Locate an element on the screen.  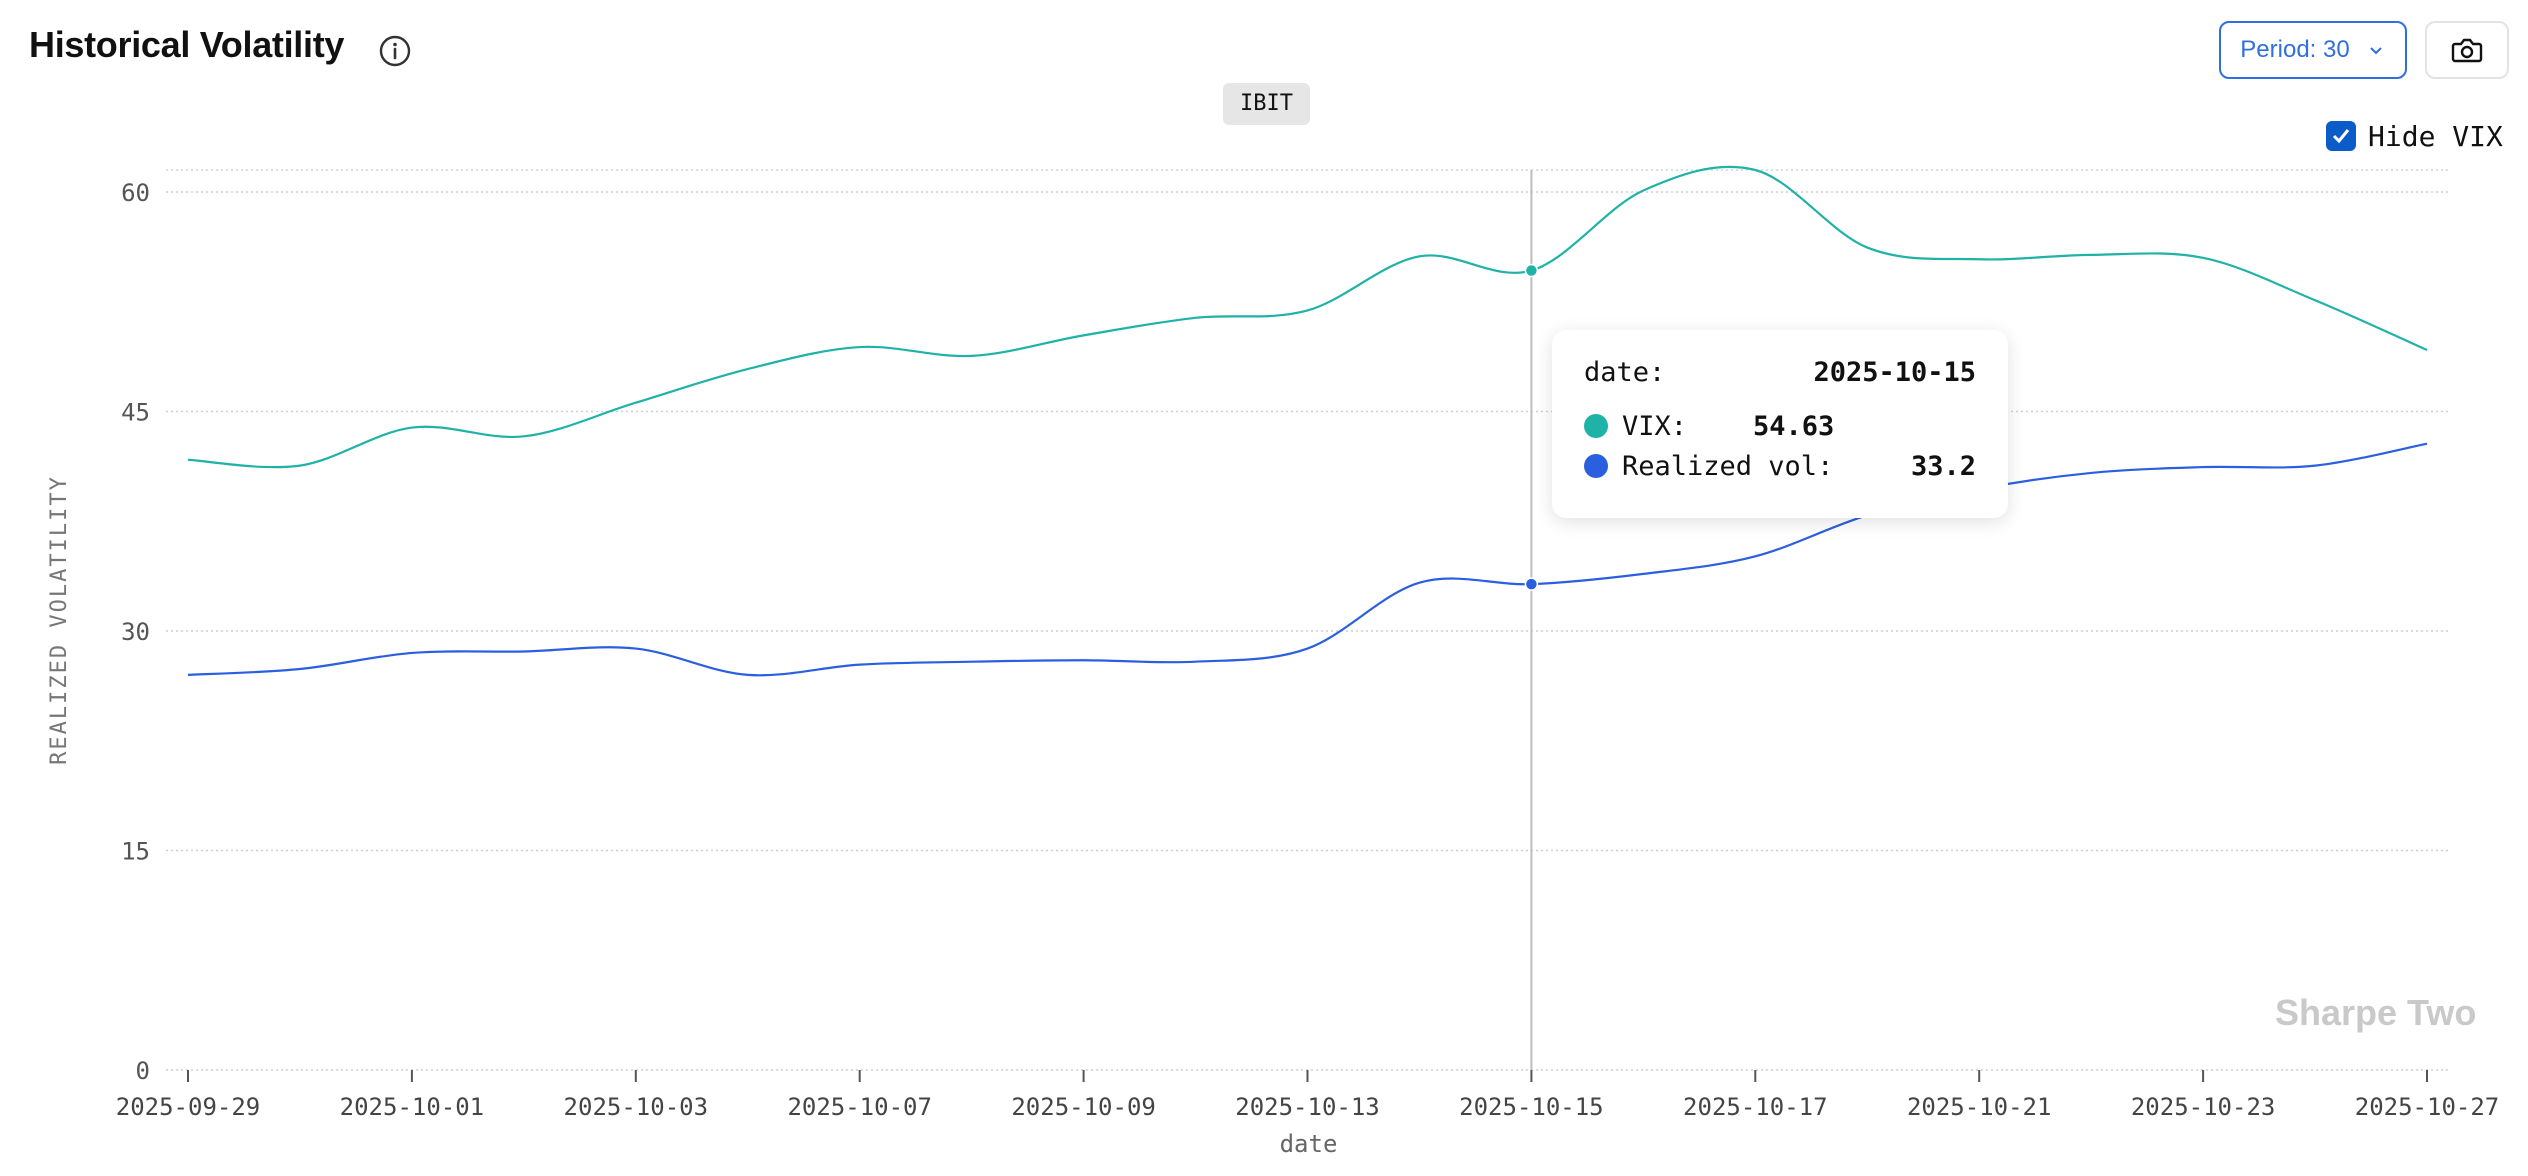
x-tick-label: 2025-10-15 is located at coordinates (1531, 1107).